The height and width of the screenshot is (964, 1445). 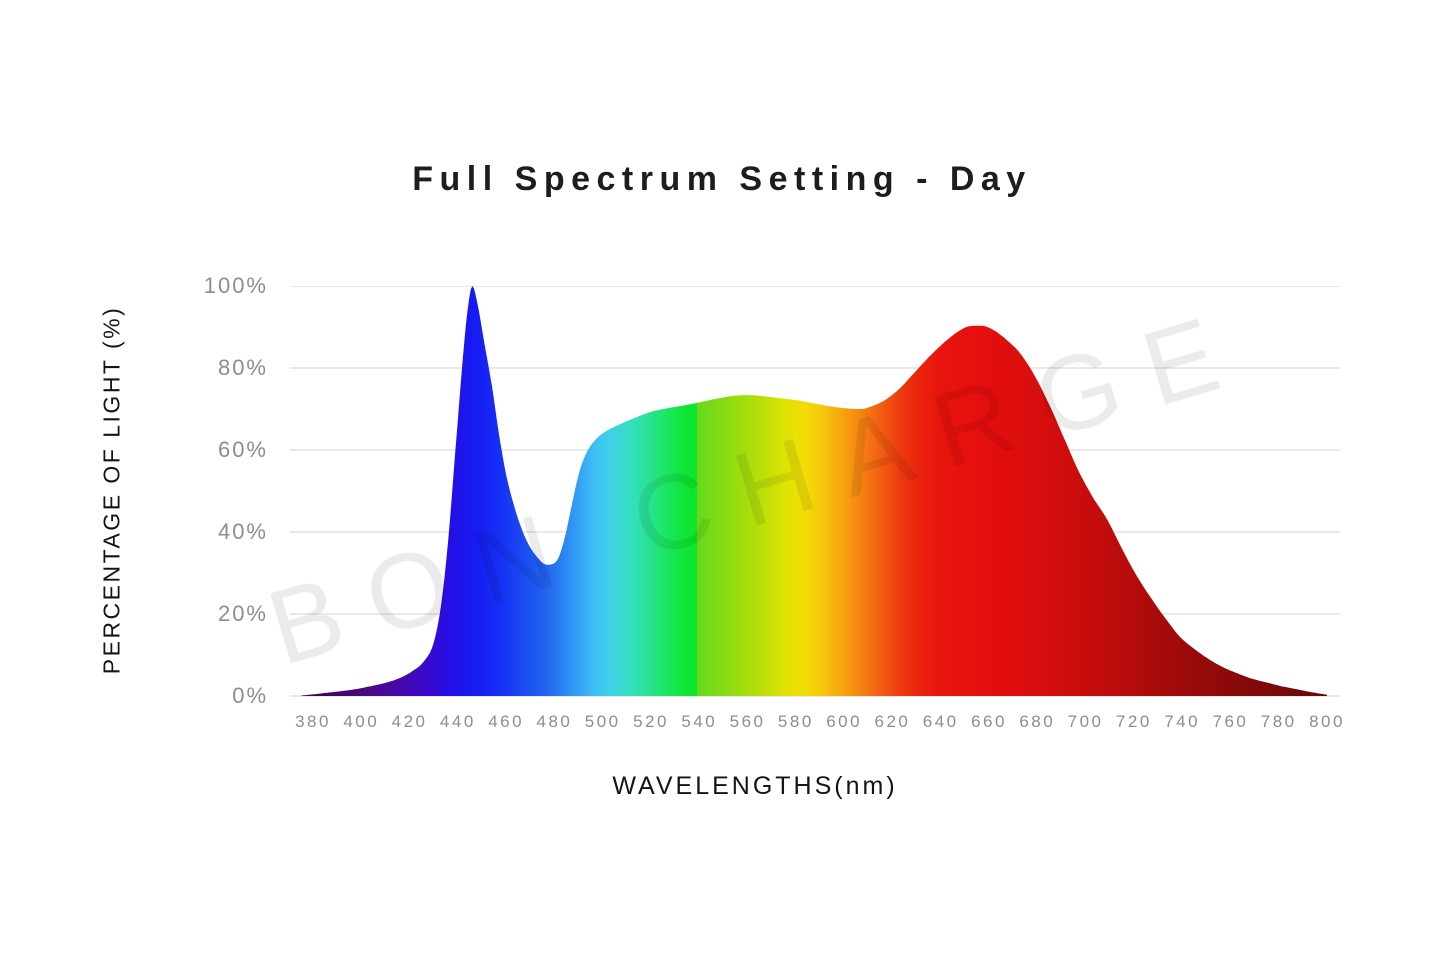 I want to click on chart-title: Full Spectrum Setting - Day, so click(x=722, y=179).